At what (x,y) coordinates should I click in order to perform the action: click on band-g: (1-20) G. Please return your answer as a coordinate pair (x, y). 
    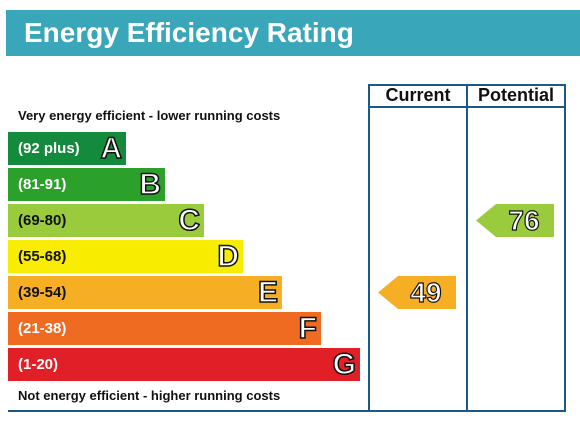
    Looking at the image, I should click on (184, 364).